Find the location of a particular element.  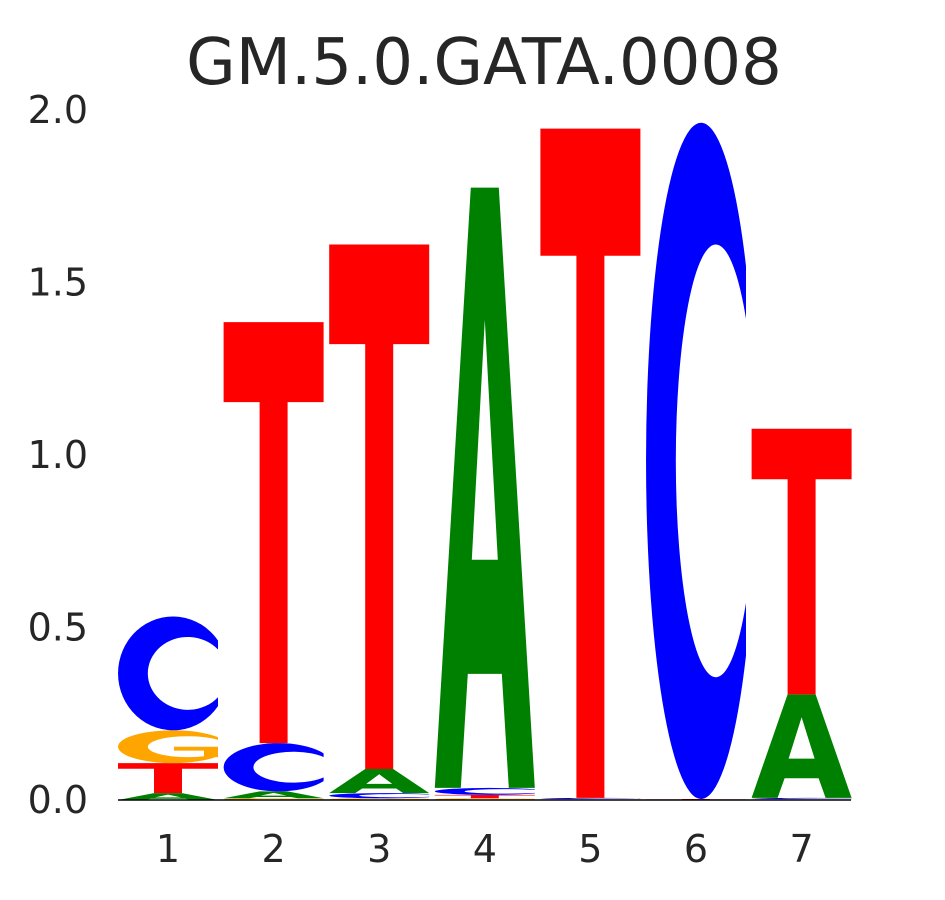

y-tick-label: 1.5 is located at coordinates (58, 283).